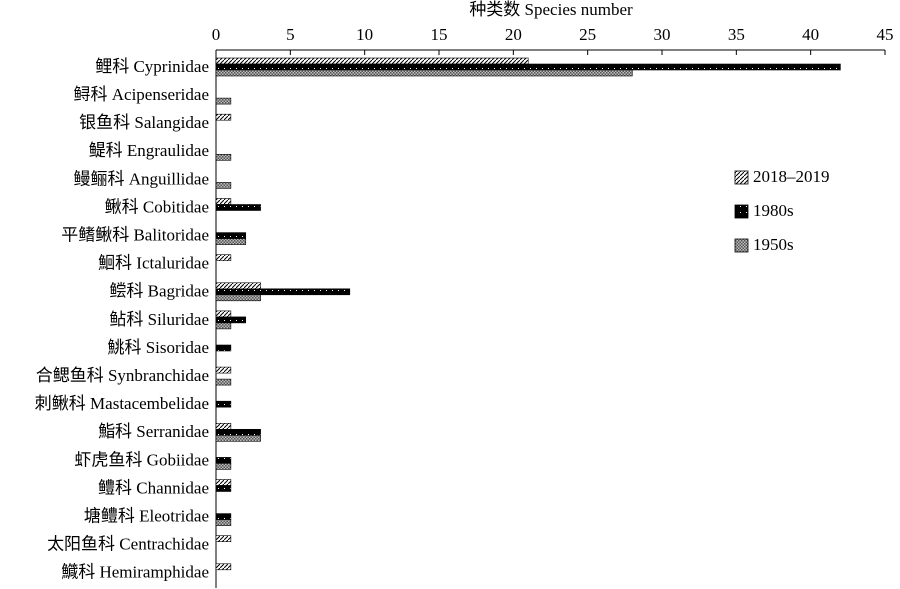  I want to click on x-tick-label: 25, so click(587, 34).